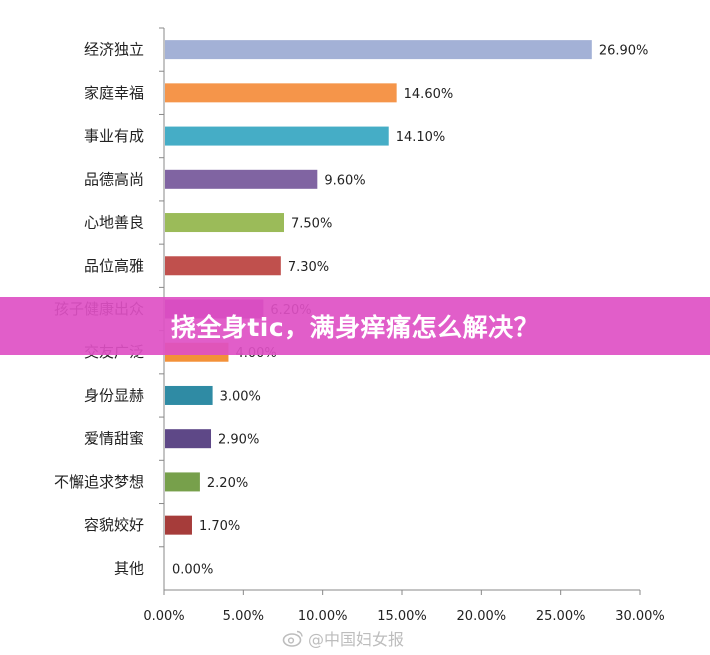  What do you see at coordinates (238, 440) in the screenshot?
I see `value-label-9: 2.90%` at bounding box center [238, 440].